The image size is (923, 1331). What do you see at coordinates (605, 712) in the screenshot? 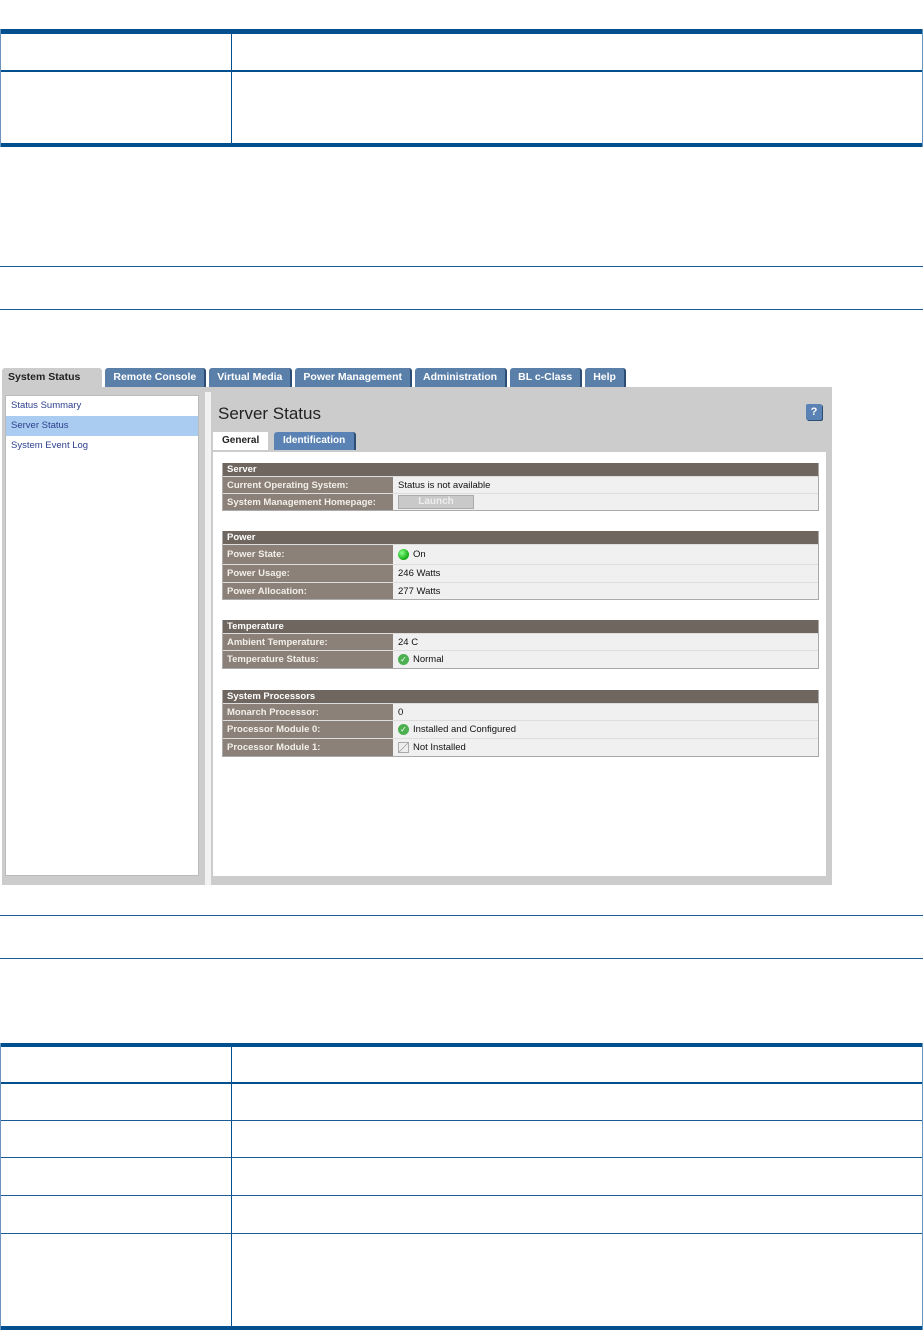
I see `field-value: 0` at bounding box center [605, 712].